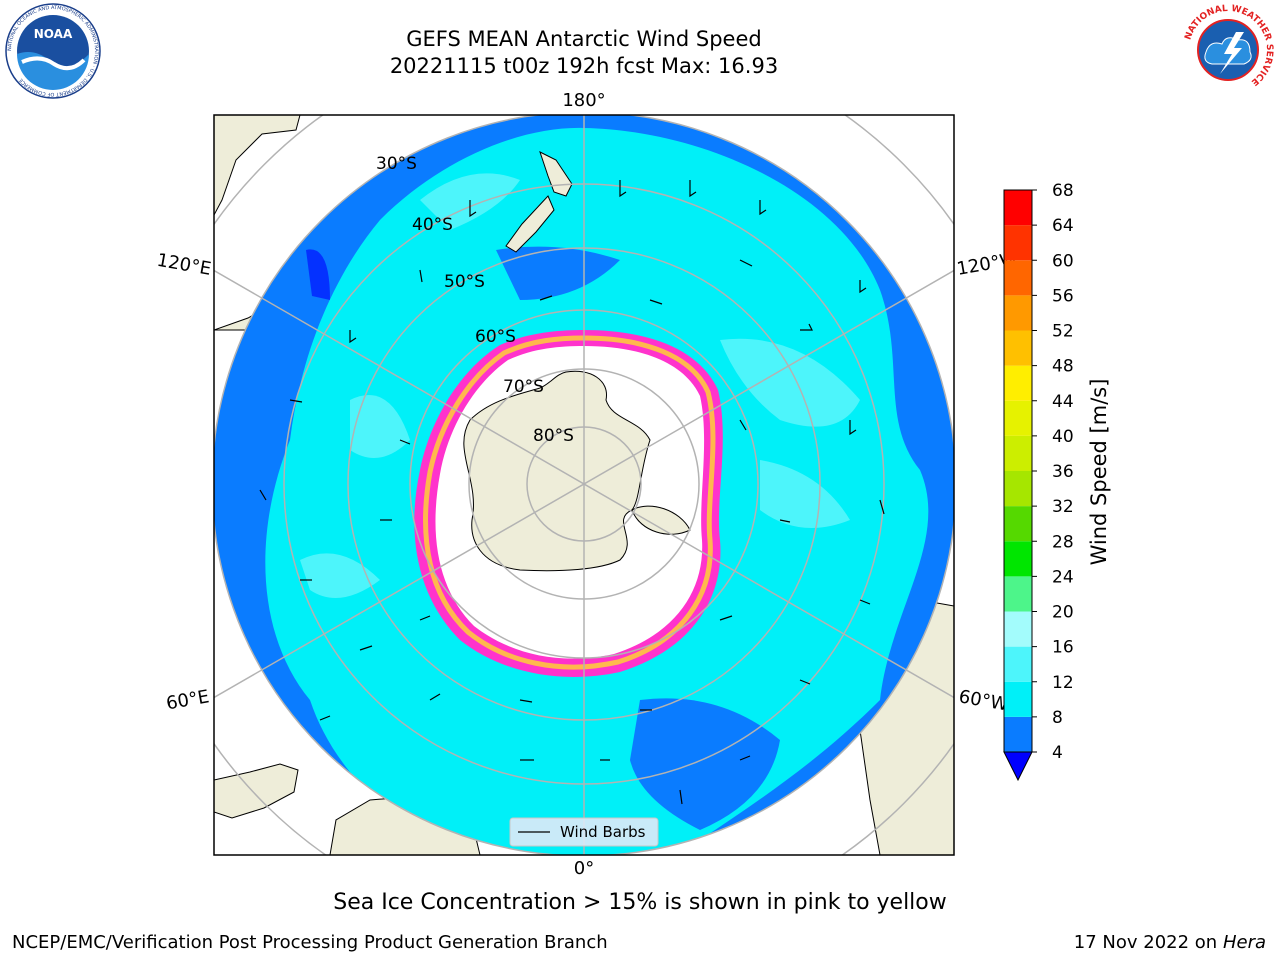 The height and width of the screenshot is (960, 1280). What do you see at coordinates (1063, 296) in the screenshot?
I see `colorbar-tick-label: 56` at bounding box center [1063, 296].